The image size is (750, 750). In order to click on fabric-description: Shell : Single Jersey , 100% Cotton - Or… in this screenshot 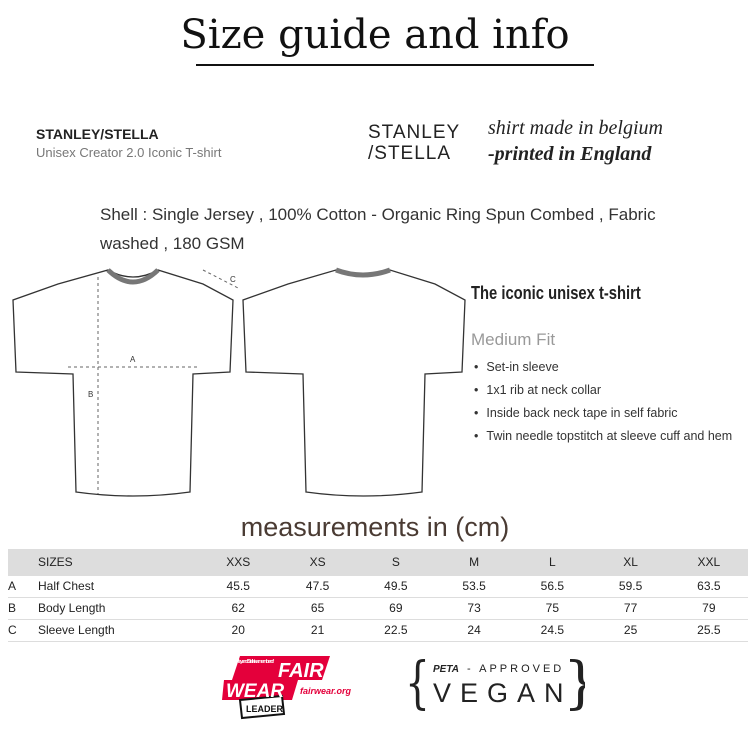, I will do `click(378, 229)`.